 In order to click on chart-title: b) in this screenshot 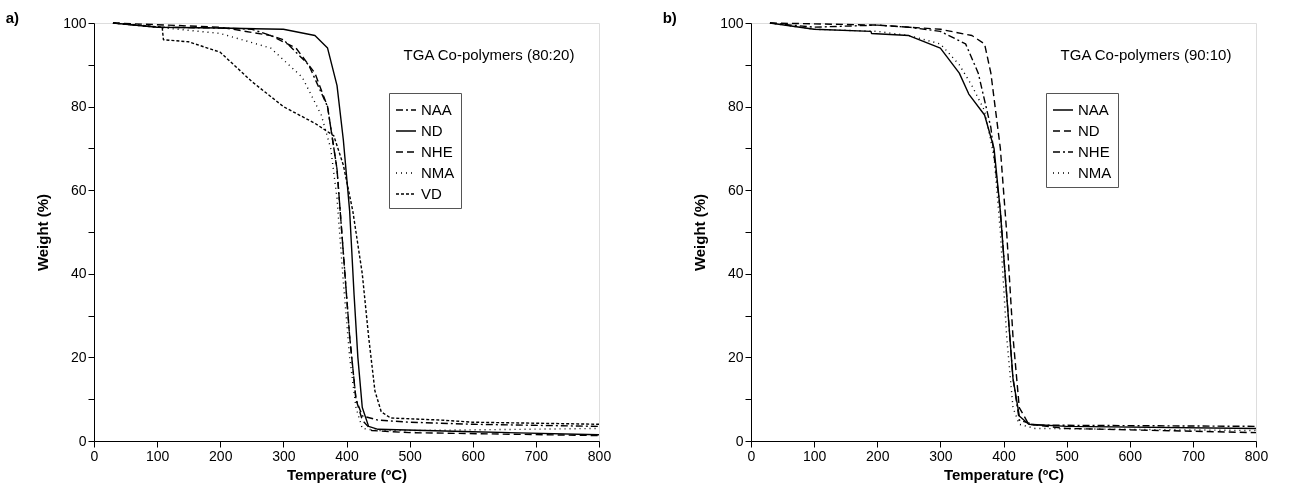, I will do `click(669, 17)`.